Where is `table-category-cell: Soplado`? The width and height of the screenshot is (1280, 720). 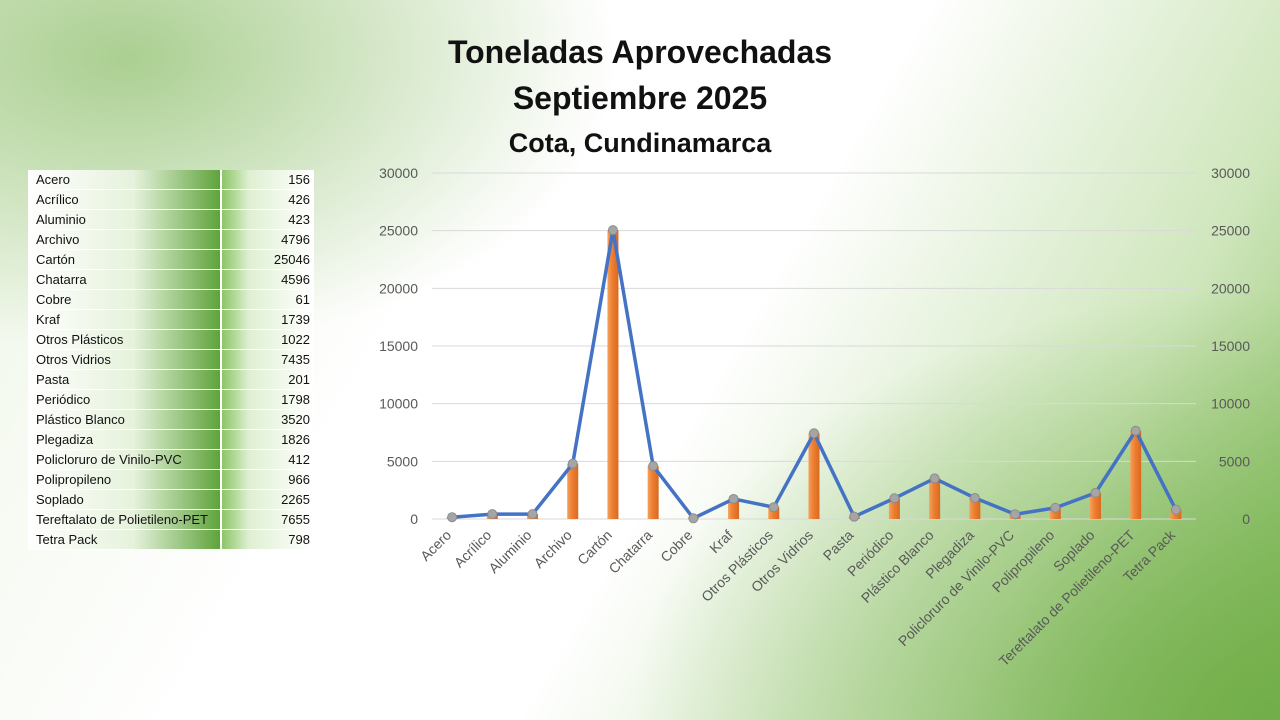
table-category-cell: Soplado is located at coordinates (125, 499).